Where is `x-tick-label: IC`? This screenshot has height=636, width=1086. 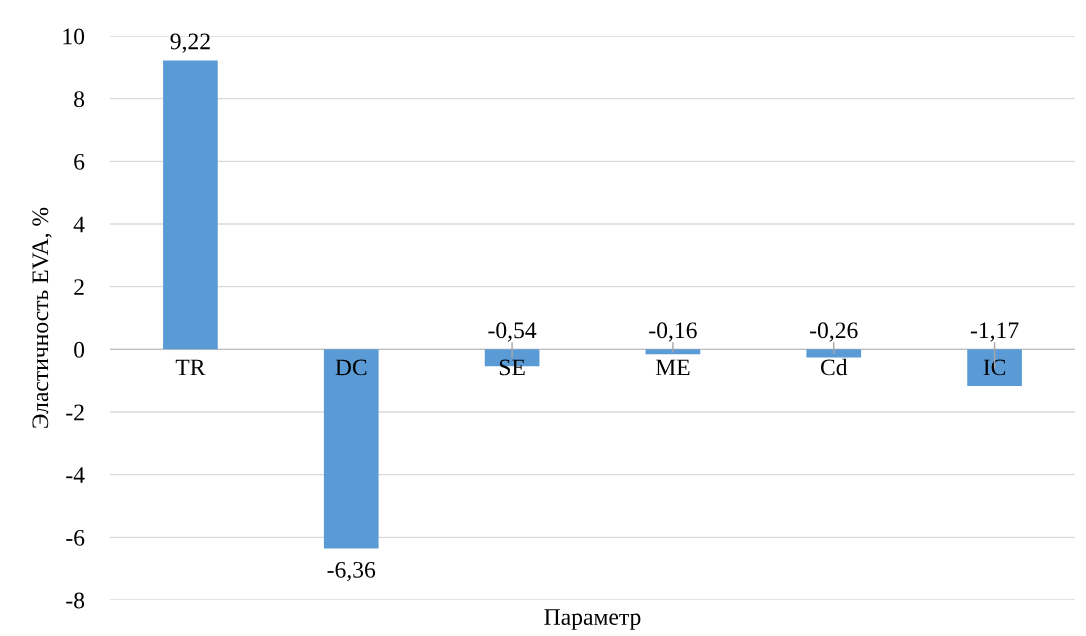
x-tick-label: IC is located at coordinates (994, 367).